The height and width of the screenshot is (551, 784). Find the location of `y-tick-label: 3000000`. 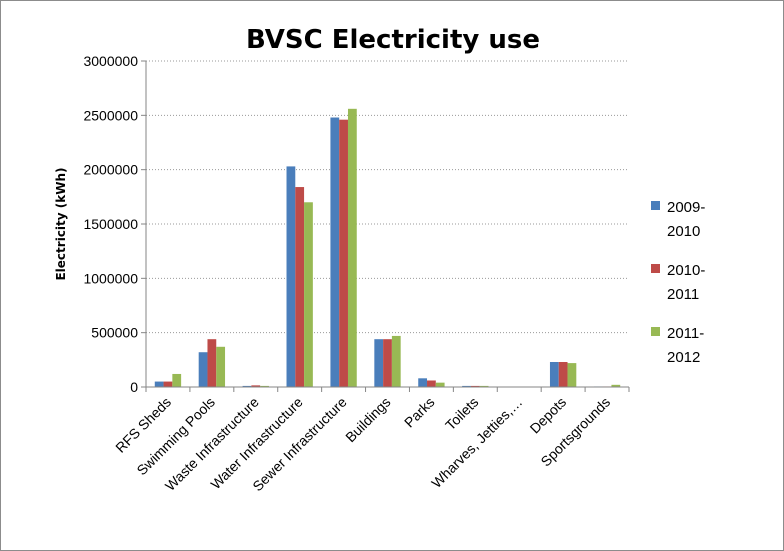

y-tick-label: 3000000 is located at coordinates (110, 61).